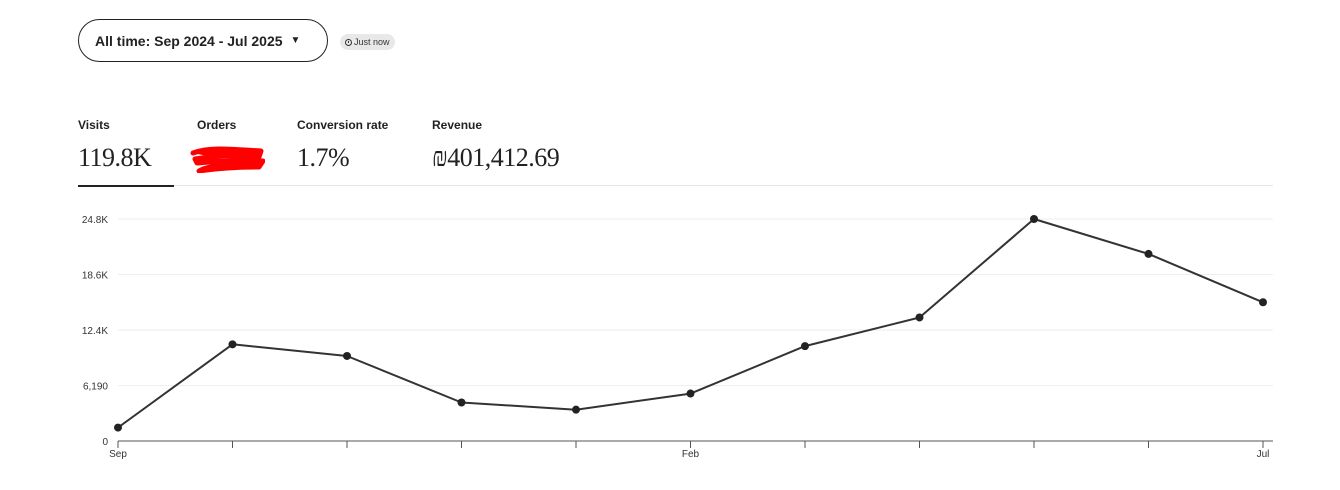  I want to click on stat-tab-visits: Visits 119.8K, so click(126, 145).